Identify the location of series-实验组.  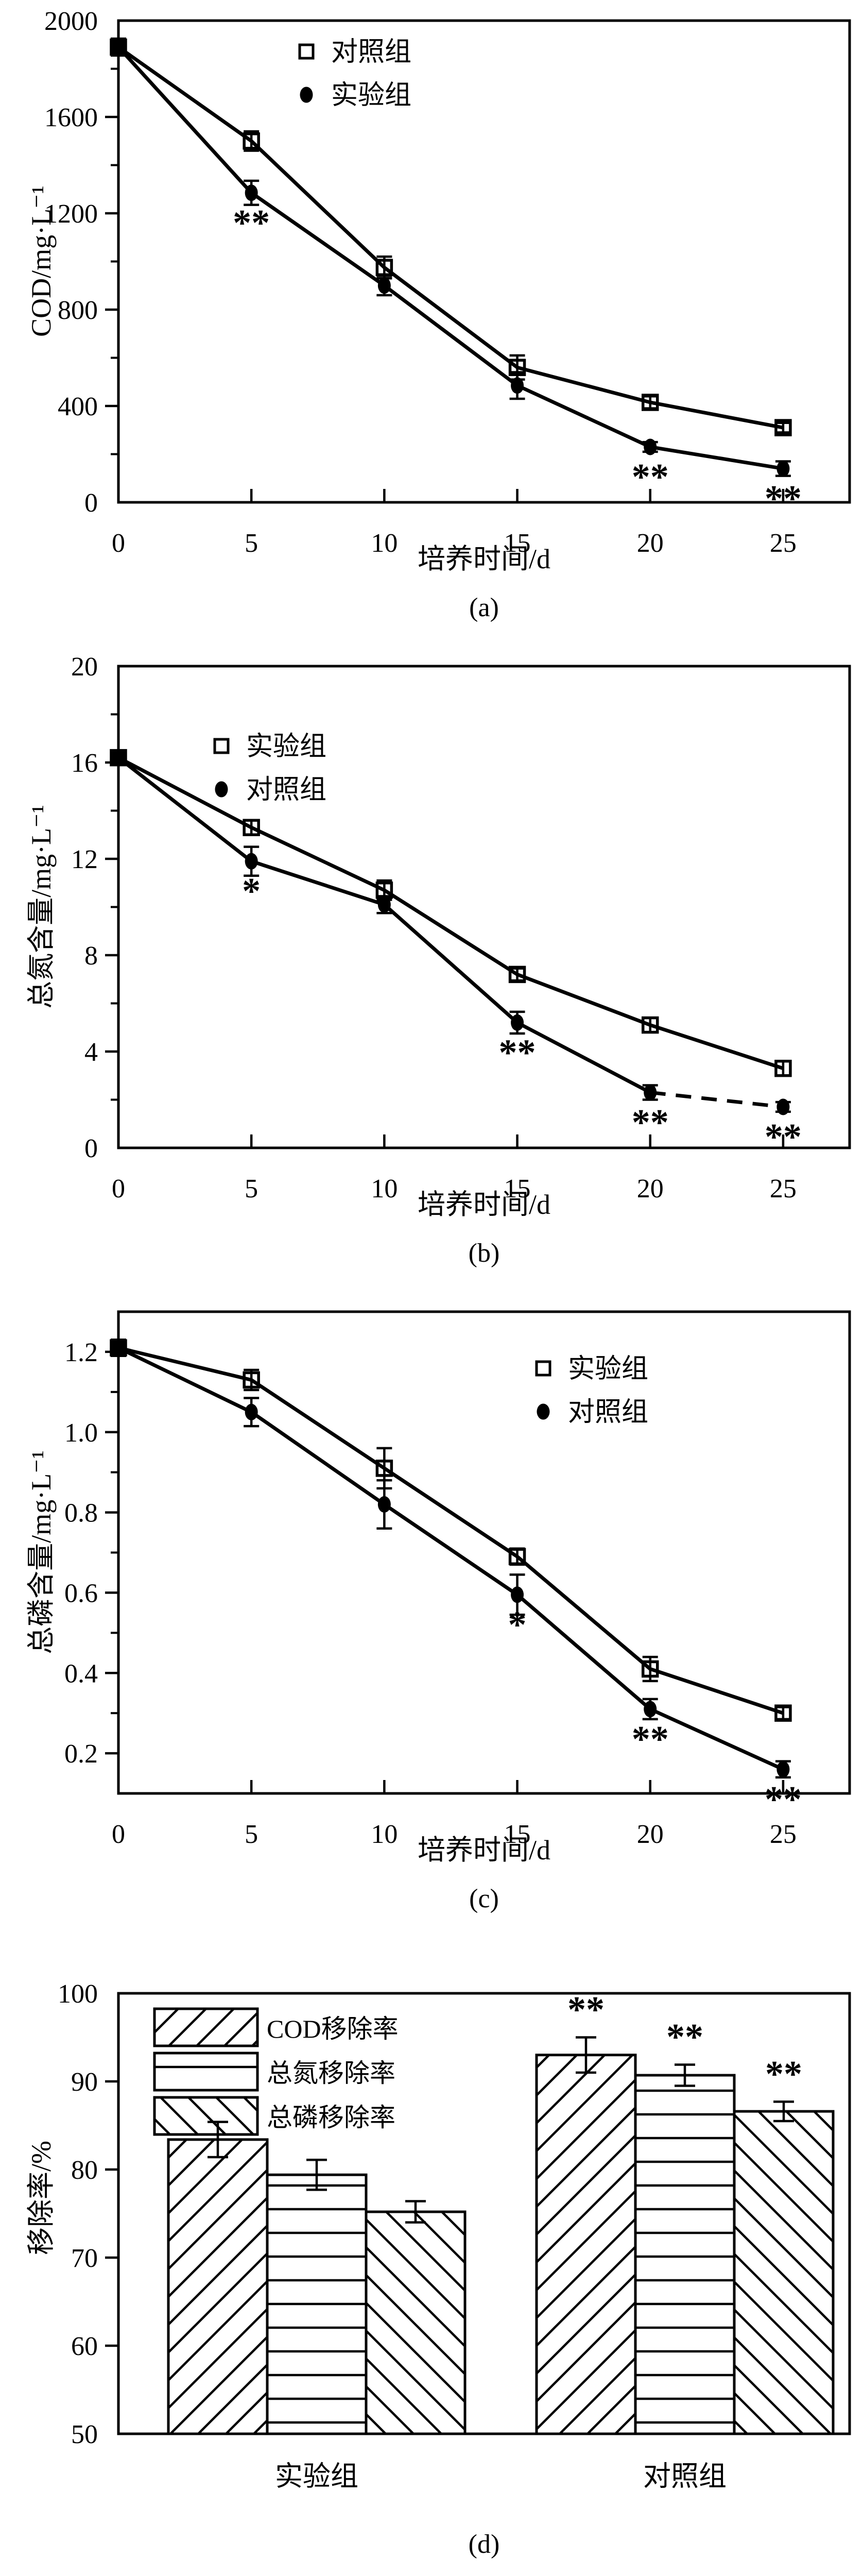
(451, 913).